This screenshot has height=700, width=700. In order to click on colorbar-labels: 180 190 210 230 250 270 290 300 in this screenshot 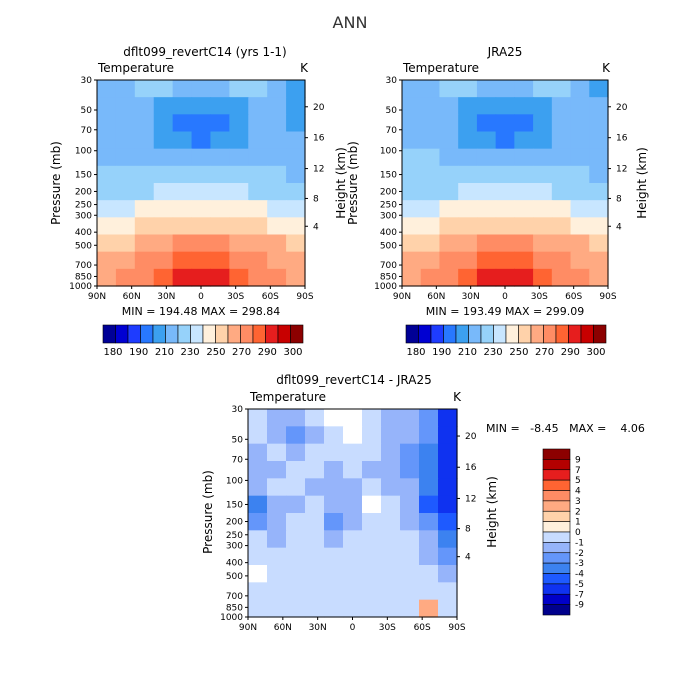, I will do `click(202, 352)`.